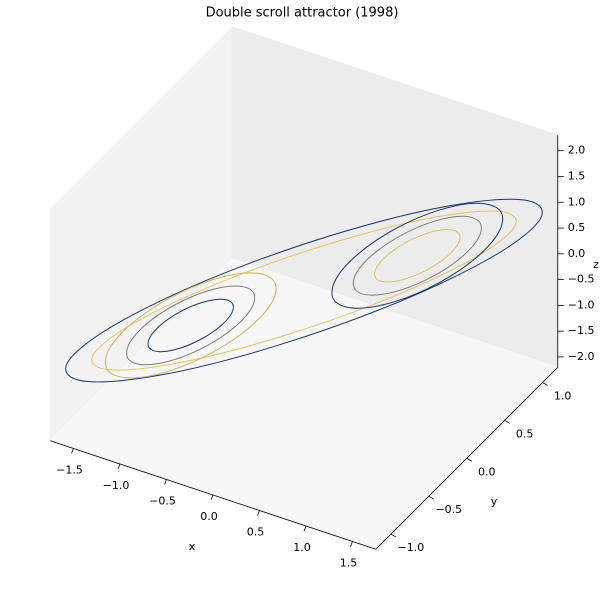 The height and width of the screenshot is (608, 605). I want to click on y-tick-label: −0.5, so click(448, 509).